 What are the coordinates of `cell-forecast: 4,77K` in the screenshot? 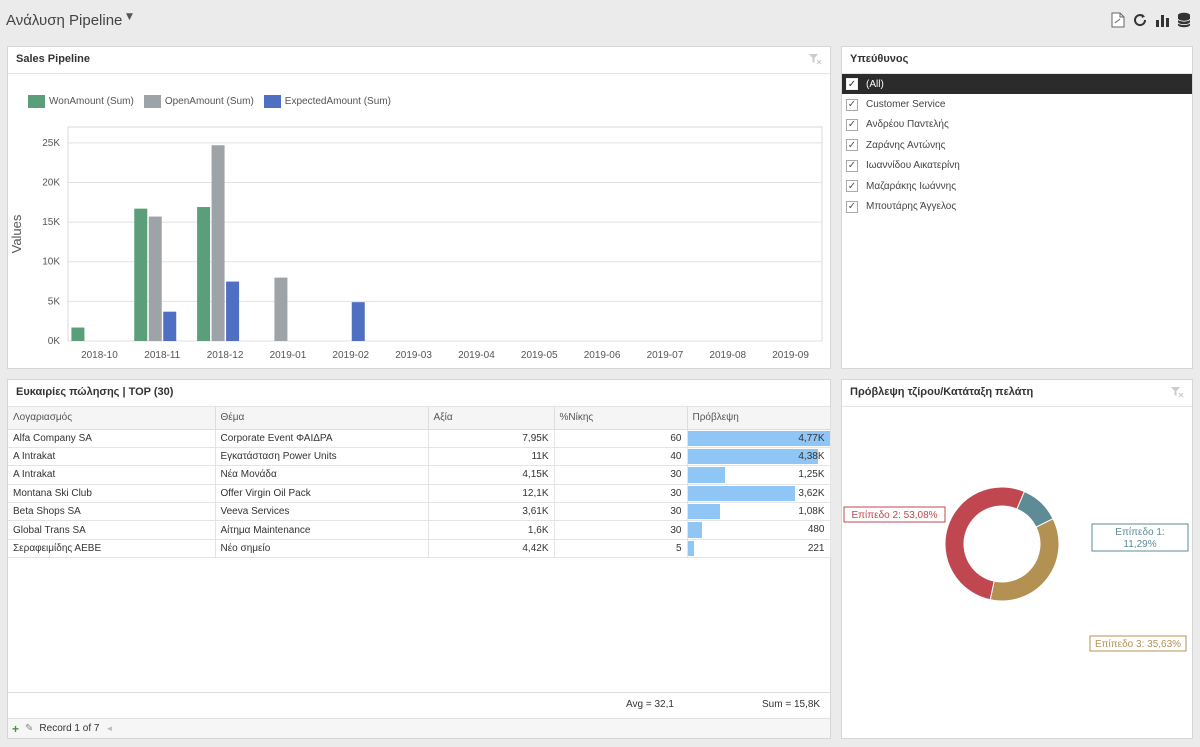 It's located at (759, 438).